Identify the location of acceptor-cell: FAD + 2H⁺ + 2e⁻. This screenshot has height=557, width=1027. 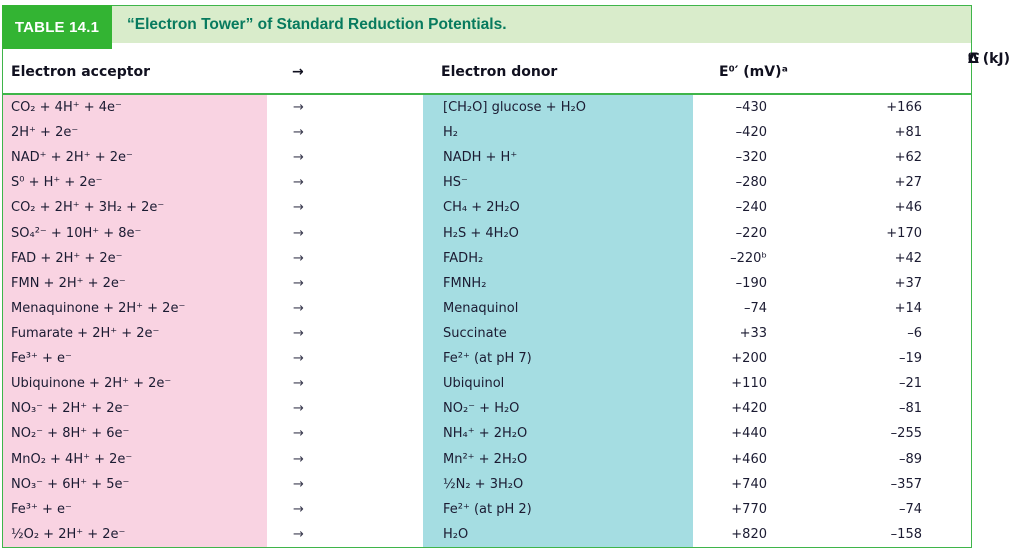
(135, 258).